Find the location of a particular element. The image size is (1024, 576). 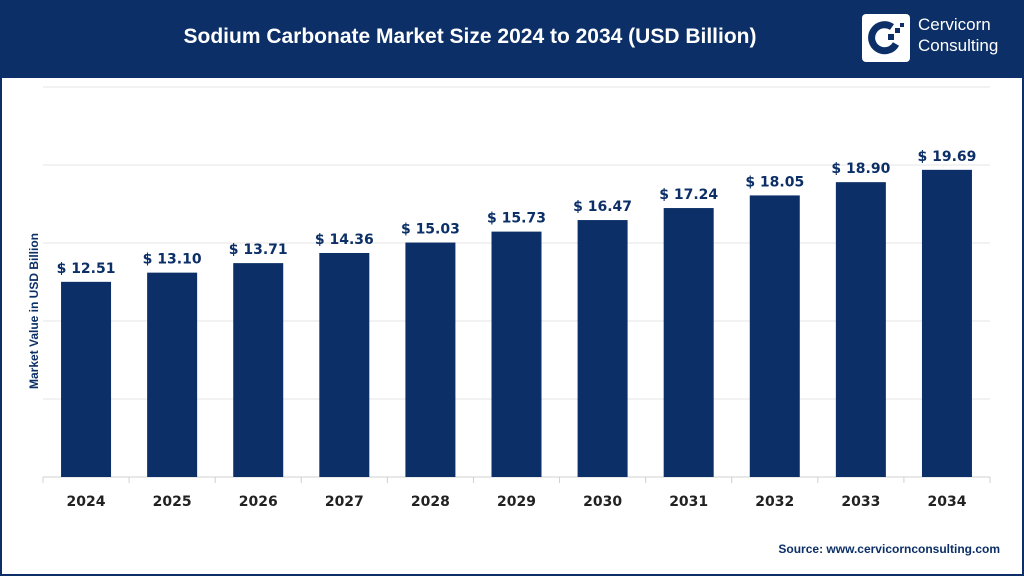

cervicorn-logo-icon is located at coordinates (886, 38).